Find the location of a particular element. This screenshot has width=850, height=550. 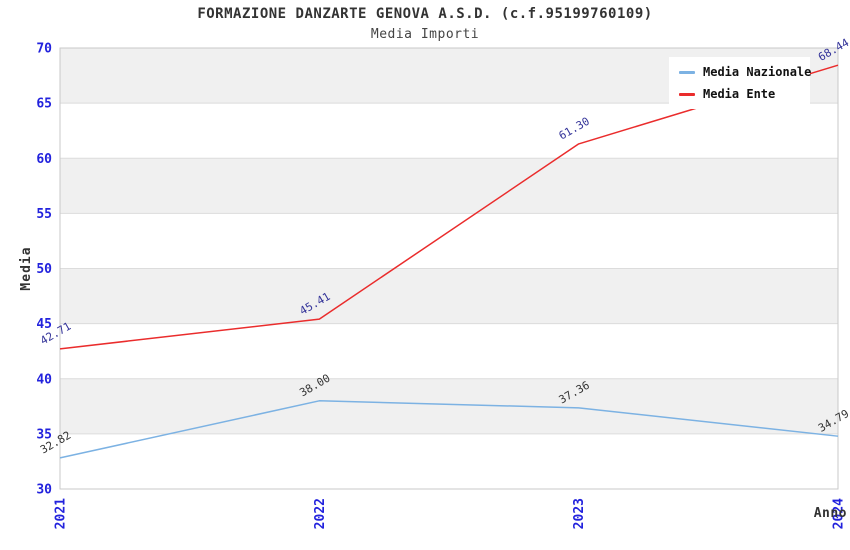

y-tick-label: 70 is located at coordinates (44, 49).